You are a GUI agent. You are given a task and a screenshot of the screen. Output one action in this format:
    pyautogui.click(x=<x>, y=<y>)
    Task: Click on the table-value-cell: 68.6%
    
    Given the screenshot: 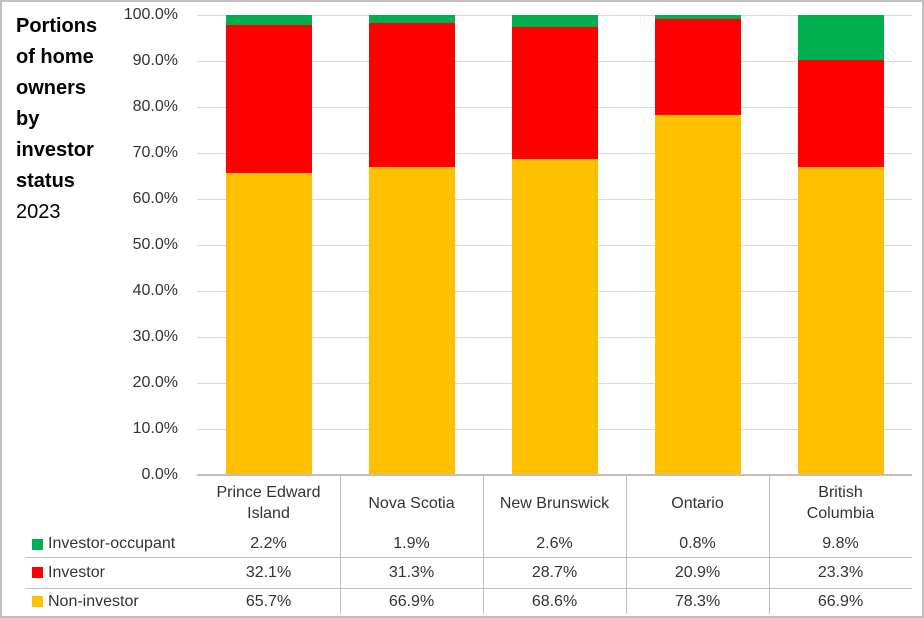 What is the action you would take?
    pyautogui.click(x=554, y=601)
    